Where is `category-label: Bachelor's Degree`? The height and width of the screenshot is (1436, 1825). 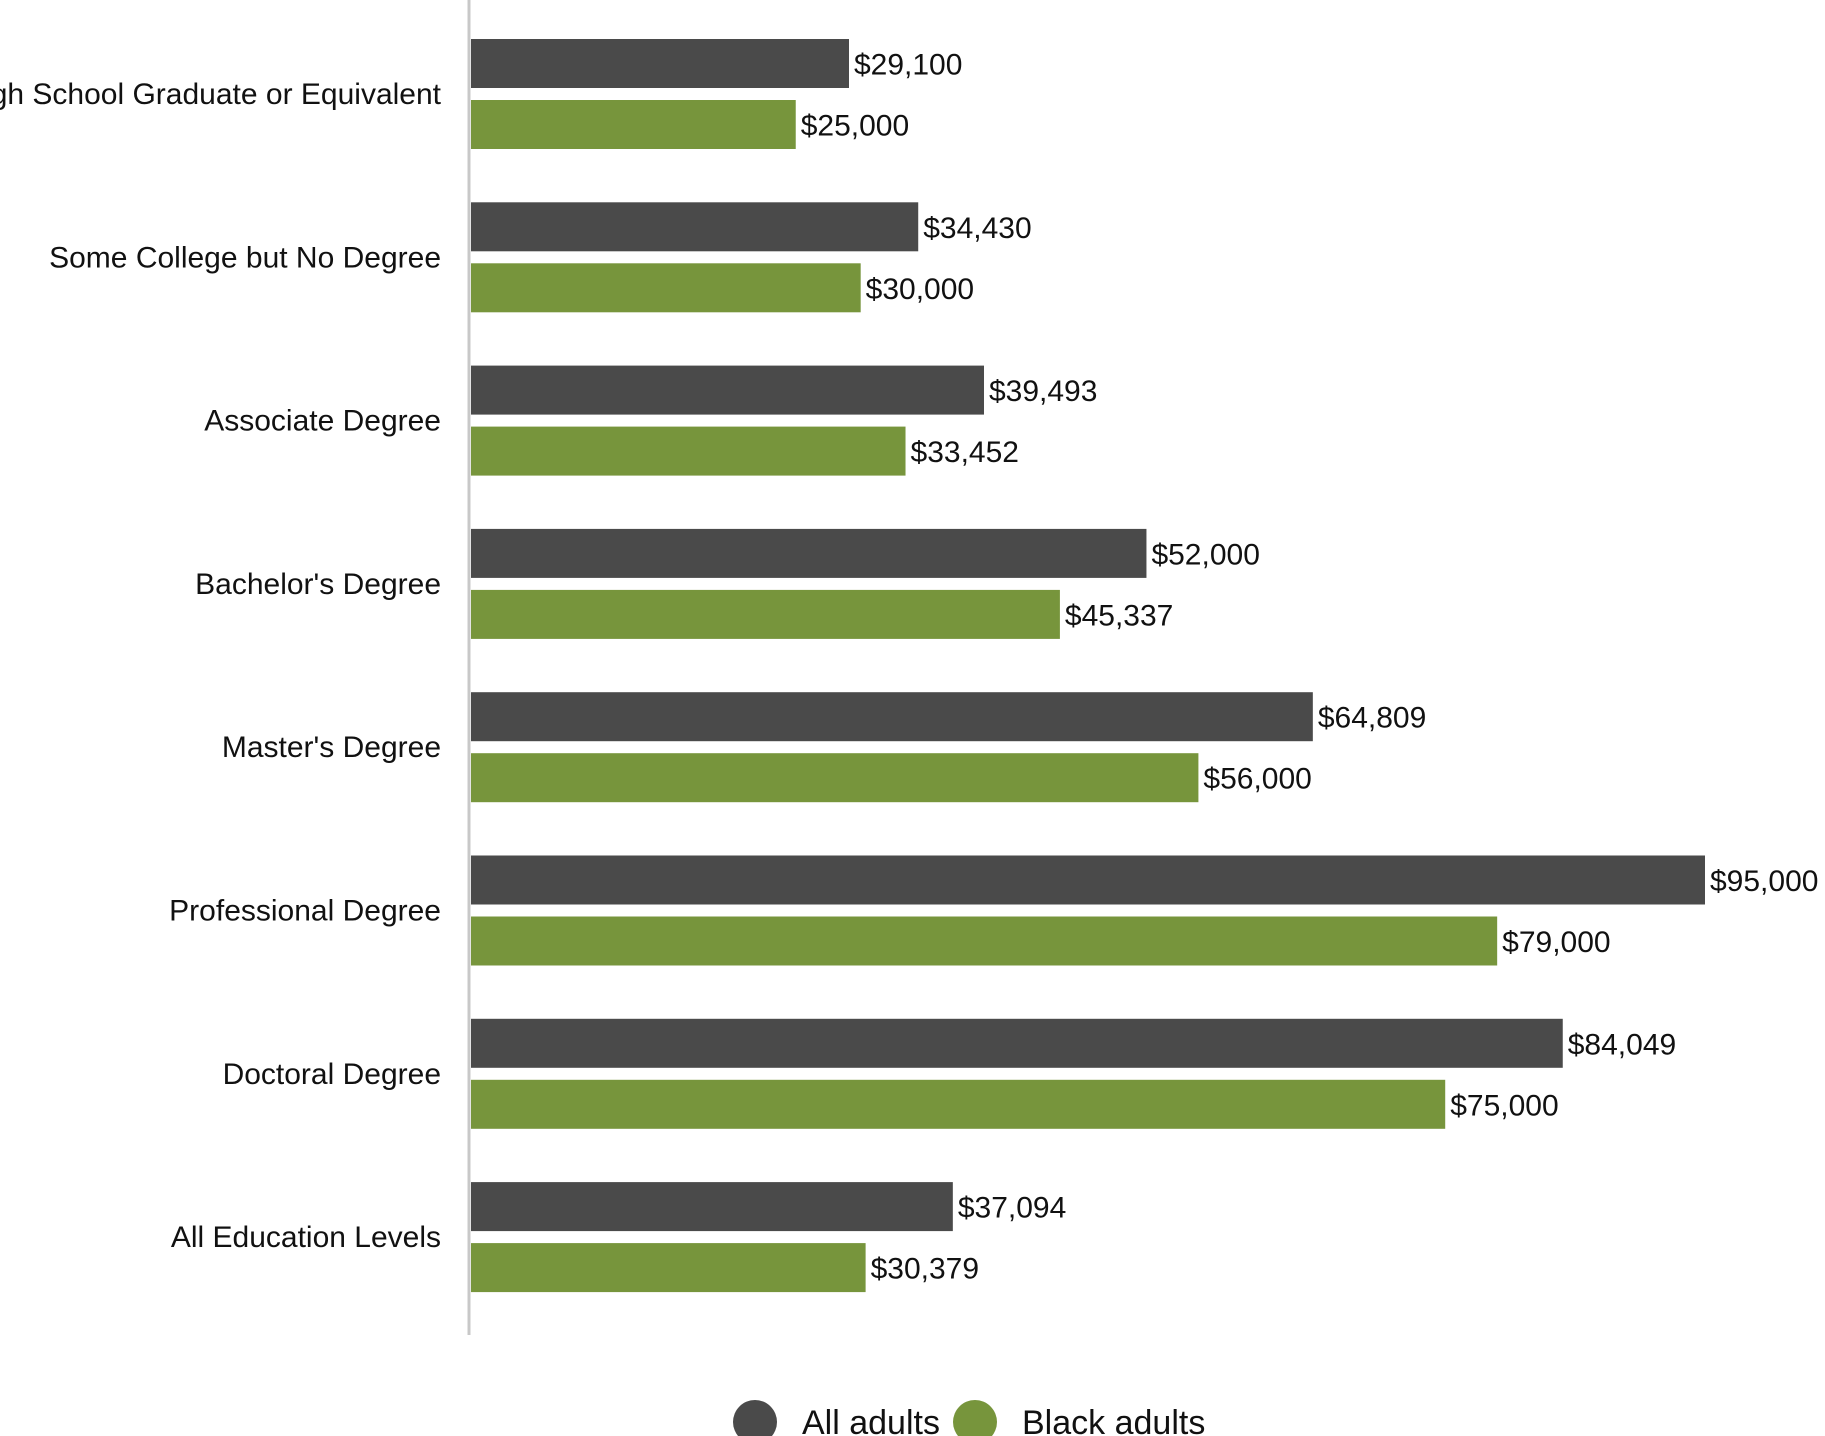
category-label: Bachelor's Degree is located at coordinates (318, 584).